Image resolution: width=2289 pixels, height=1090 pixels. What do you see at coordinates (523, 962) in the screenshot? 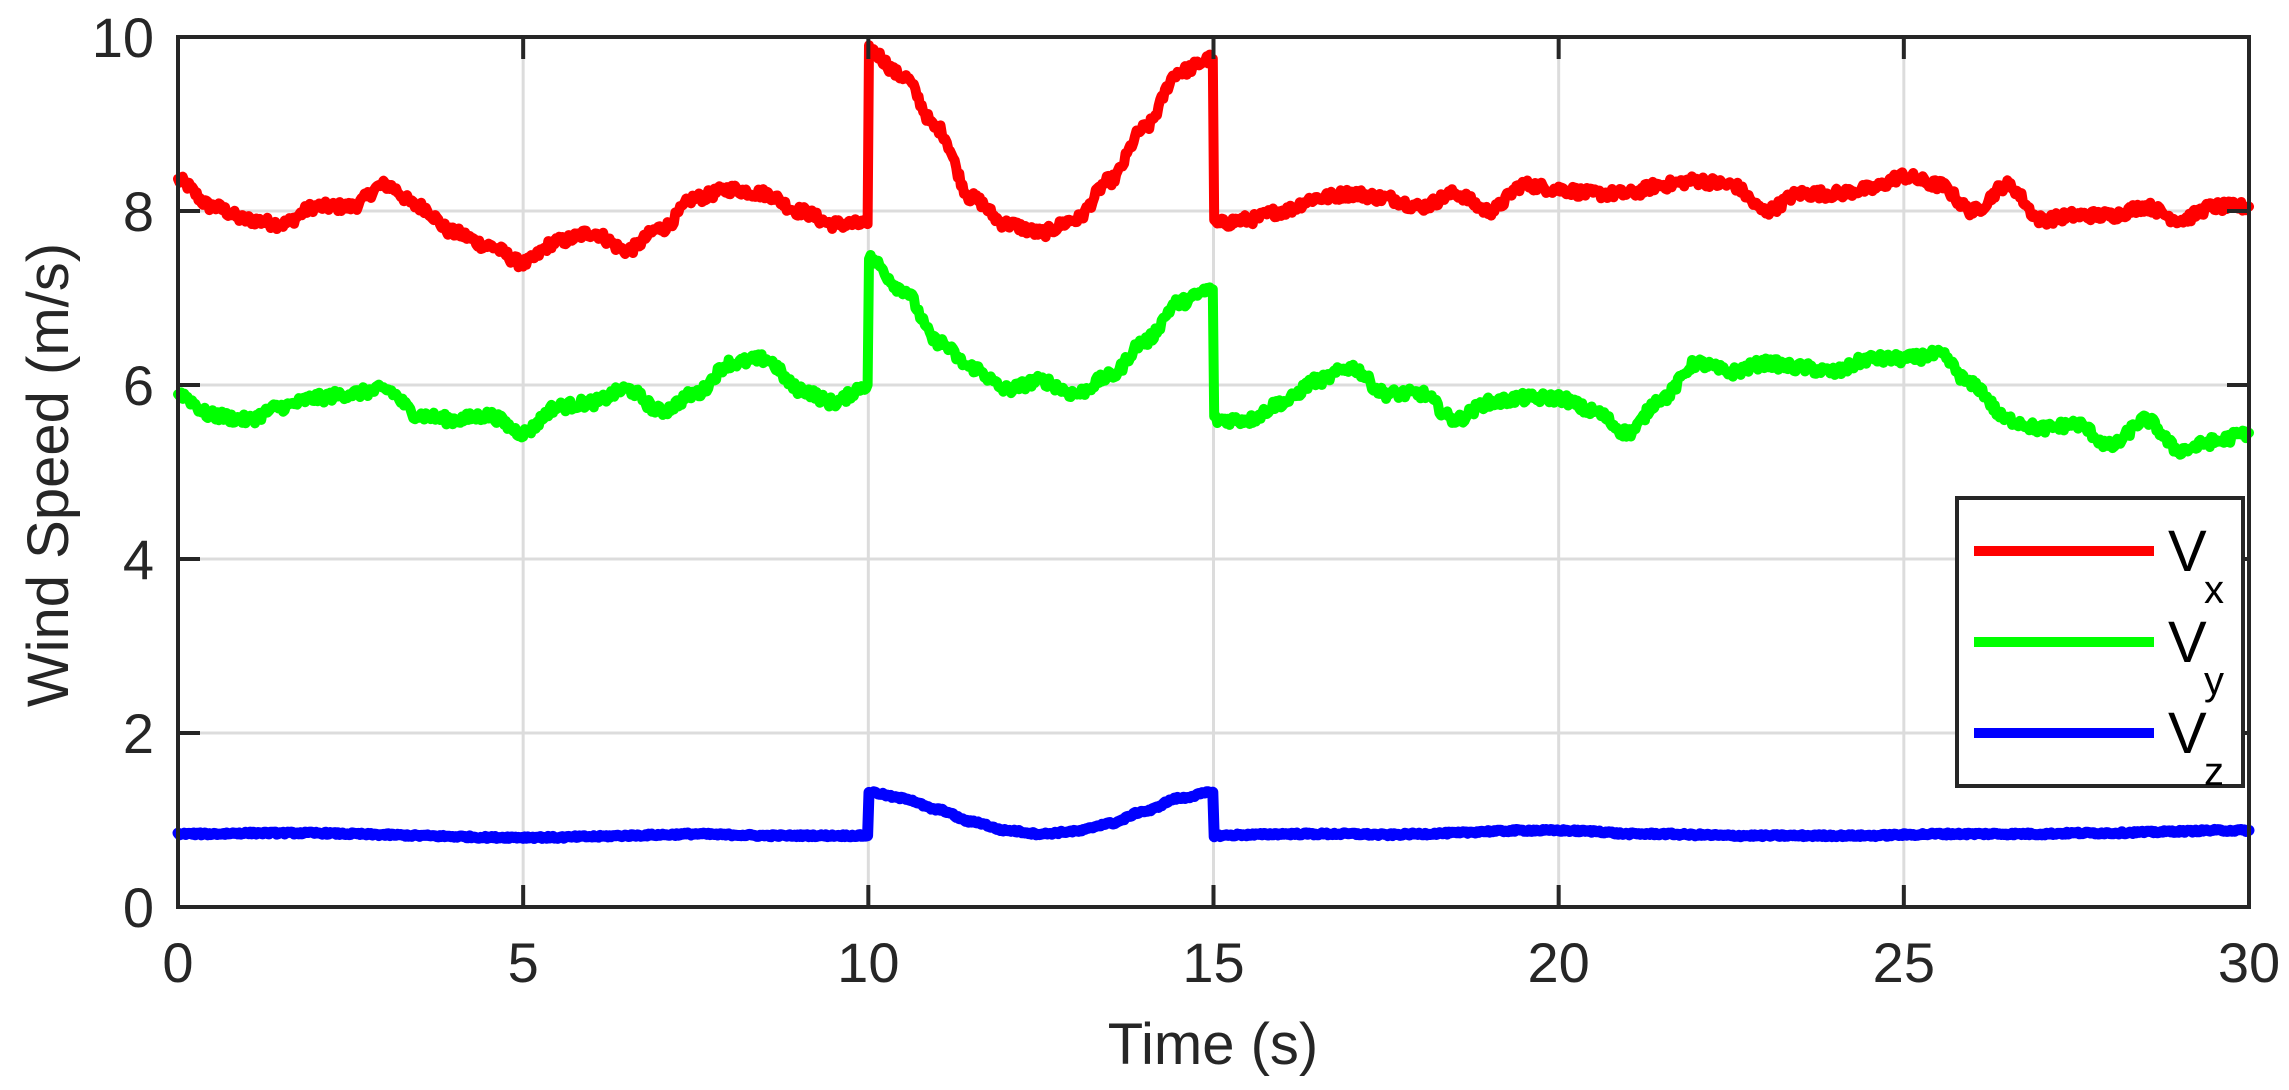
I see `x-tick-label: 5` at bounding box center [523, 962].